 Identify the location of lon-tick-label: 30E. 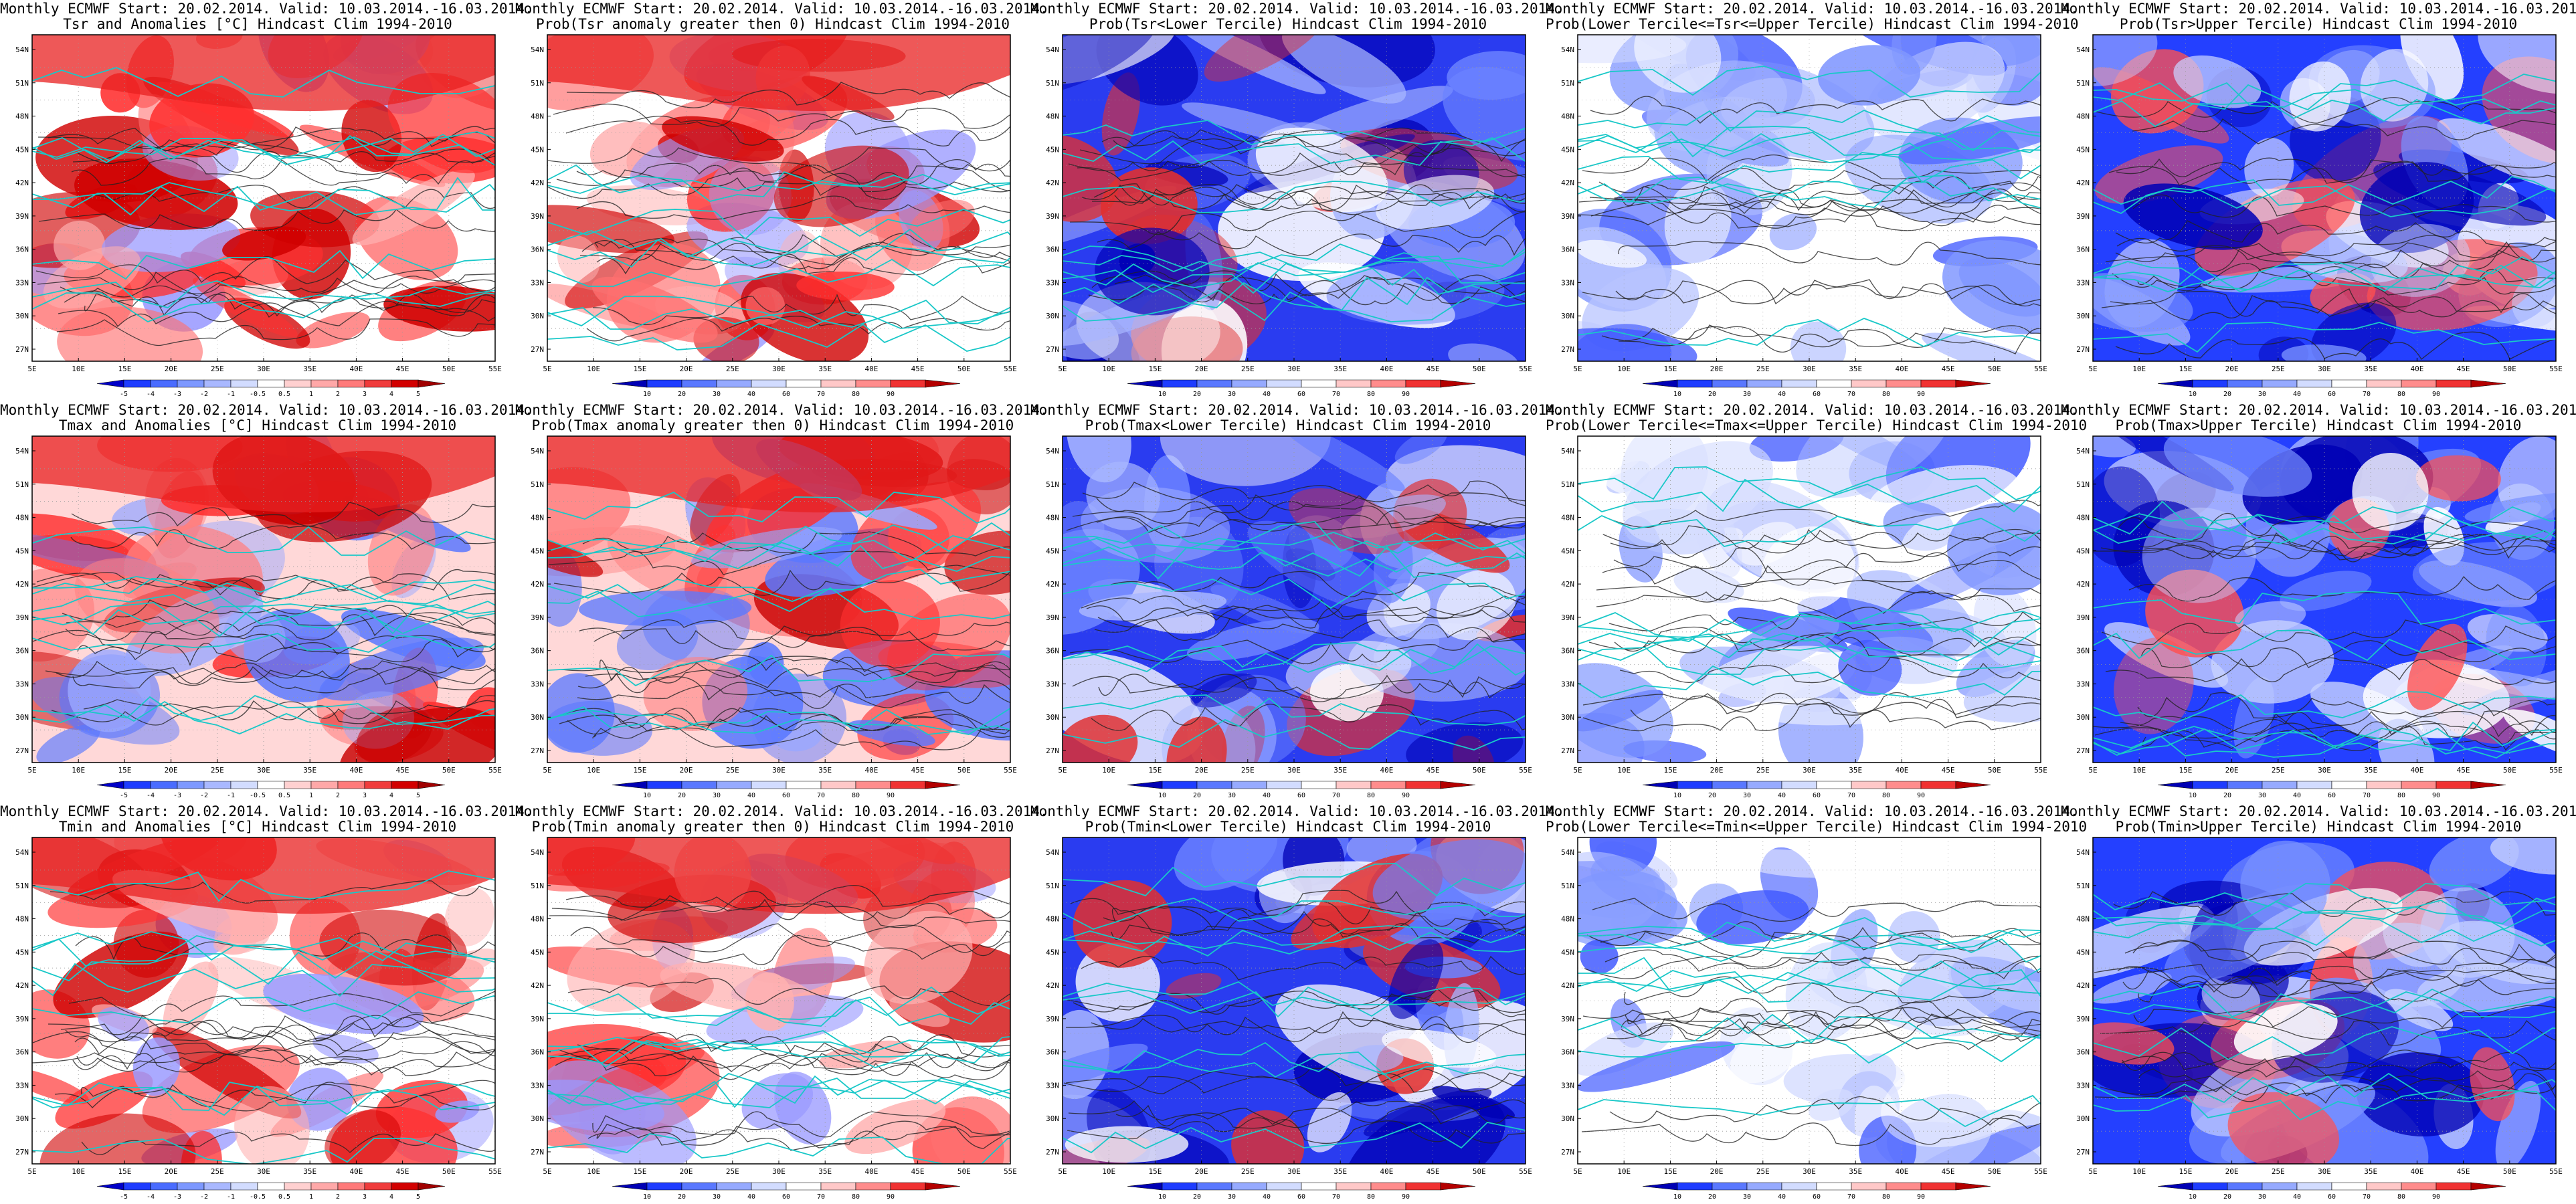
(2324, 1171).